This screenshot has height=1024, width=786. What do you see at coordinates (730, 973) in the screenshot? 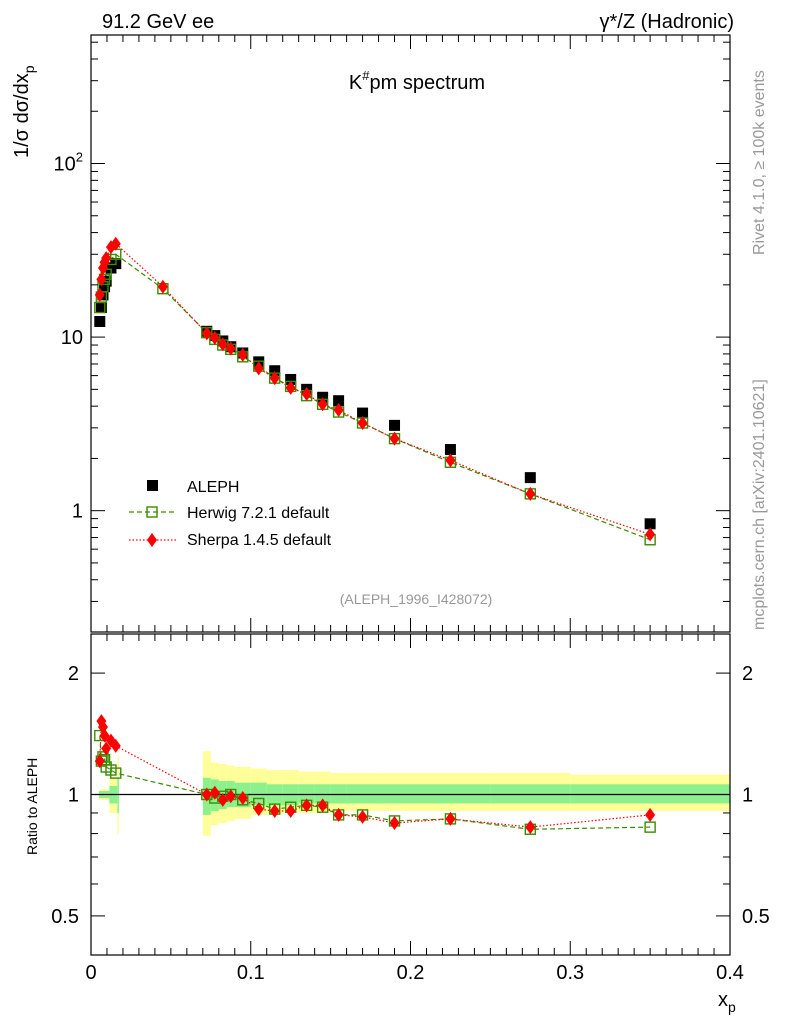
I see `x-tick-label: 0.4` at bounding box center [730, 973].